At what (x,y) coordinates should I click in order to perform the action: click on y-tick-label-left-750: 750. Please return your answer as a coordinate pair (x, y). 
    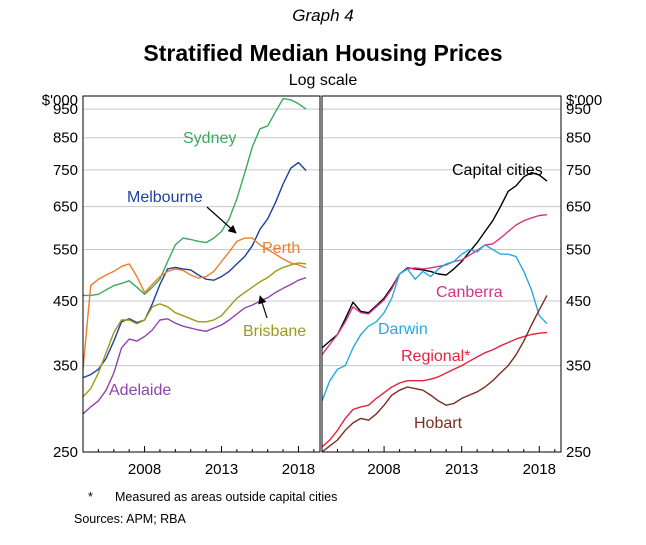
    Looking at the image, I should click on (65, 170).